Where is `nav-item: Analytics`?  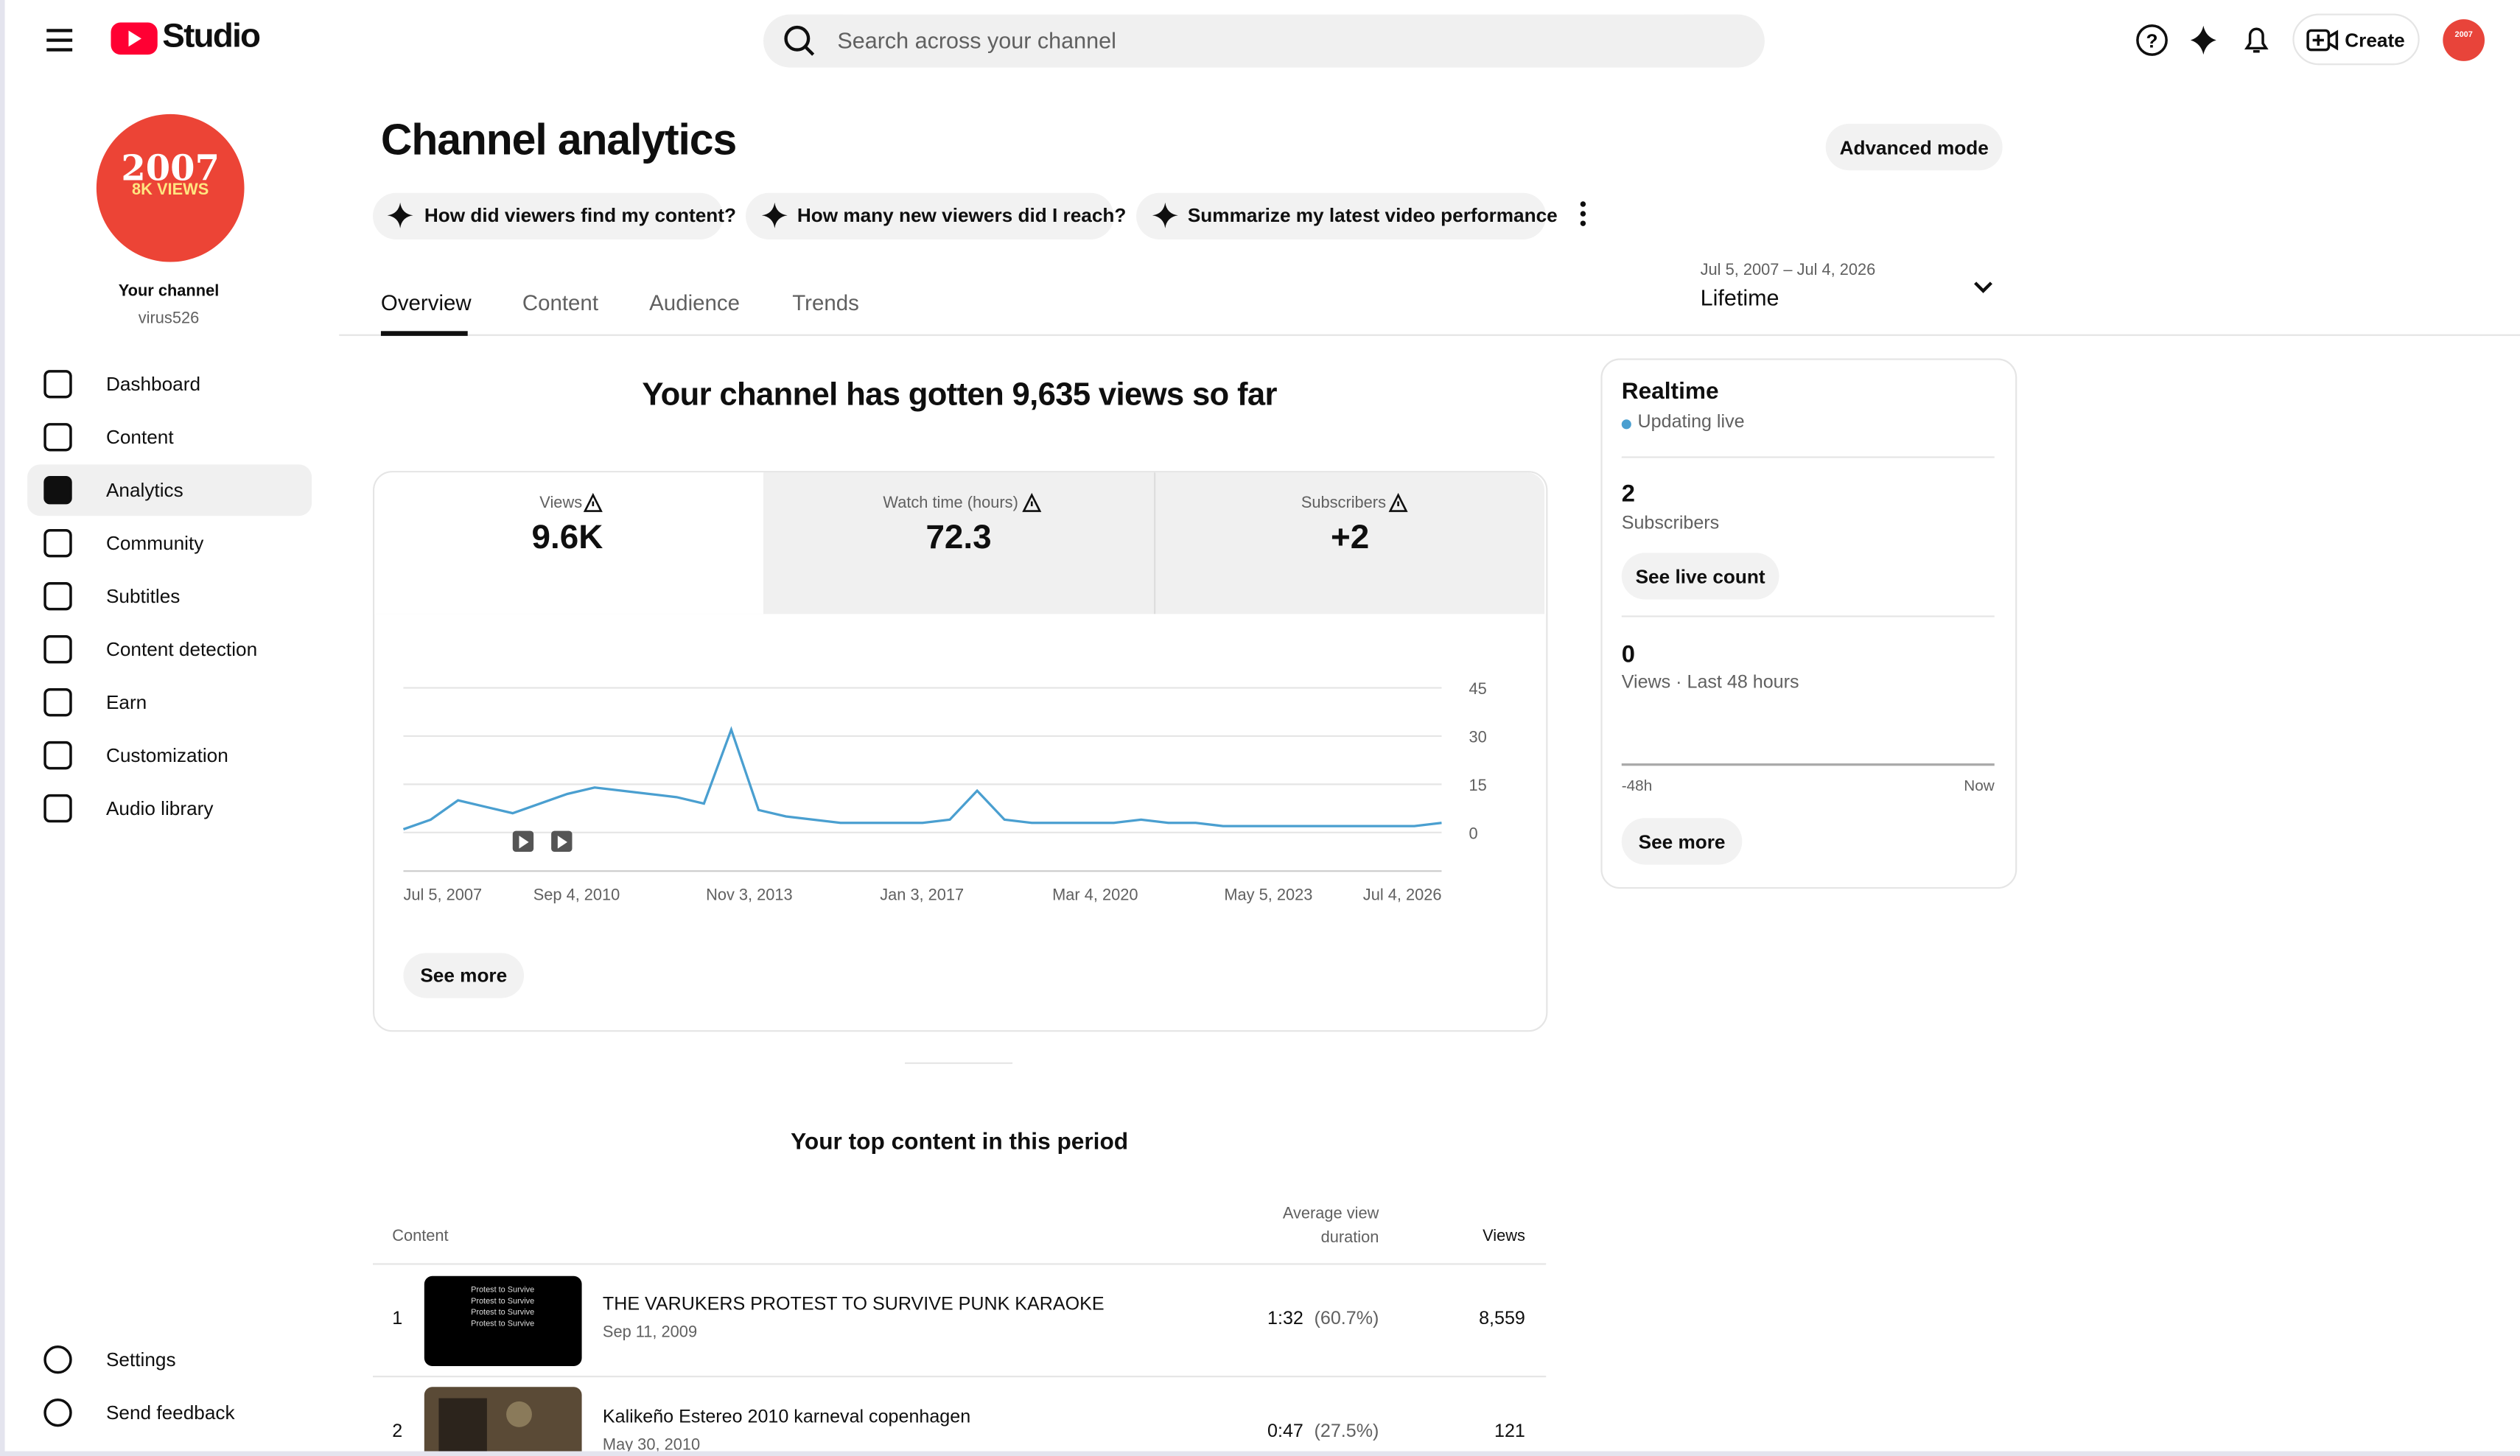 nav-item: Analytics is located at coordinates (144, 490).